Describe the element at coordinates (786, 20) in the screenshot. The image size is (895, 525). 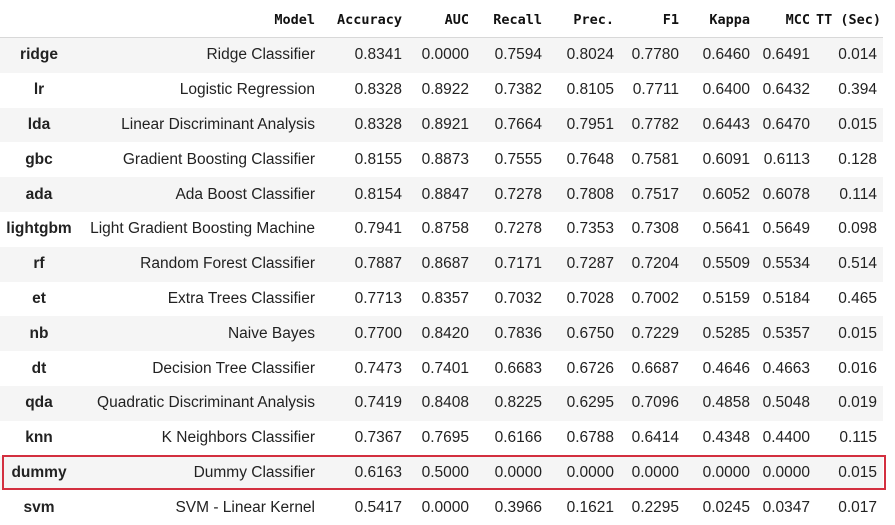
I see `header-mcc: MCC` at that location.